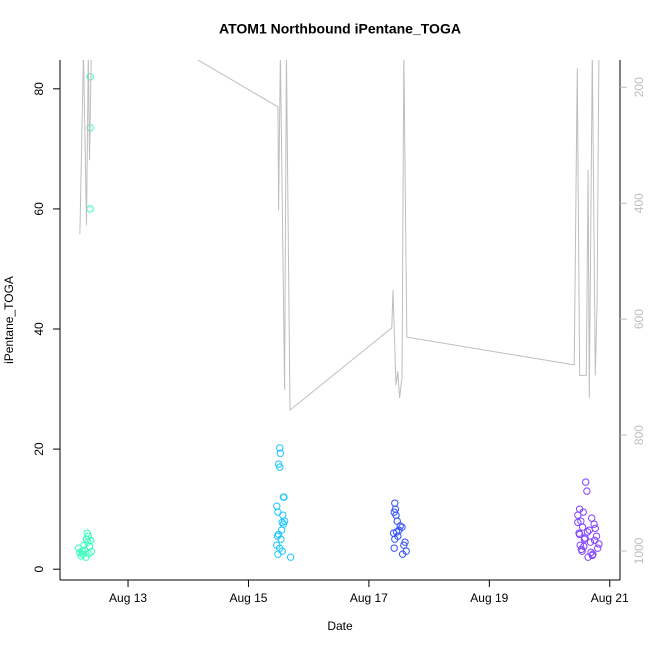 The width and height of the screenshot is (650, 655). What do you see at coordinates (639, 87) in the screenshot?
I see `y2-tick-label: 200` at bounding box center [639, 87].